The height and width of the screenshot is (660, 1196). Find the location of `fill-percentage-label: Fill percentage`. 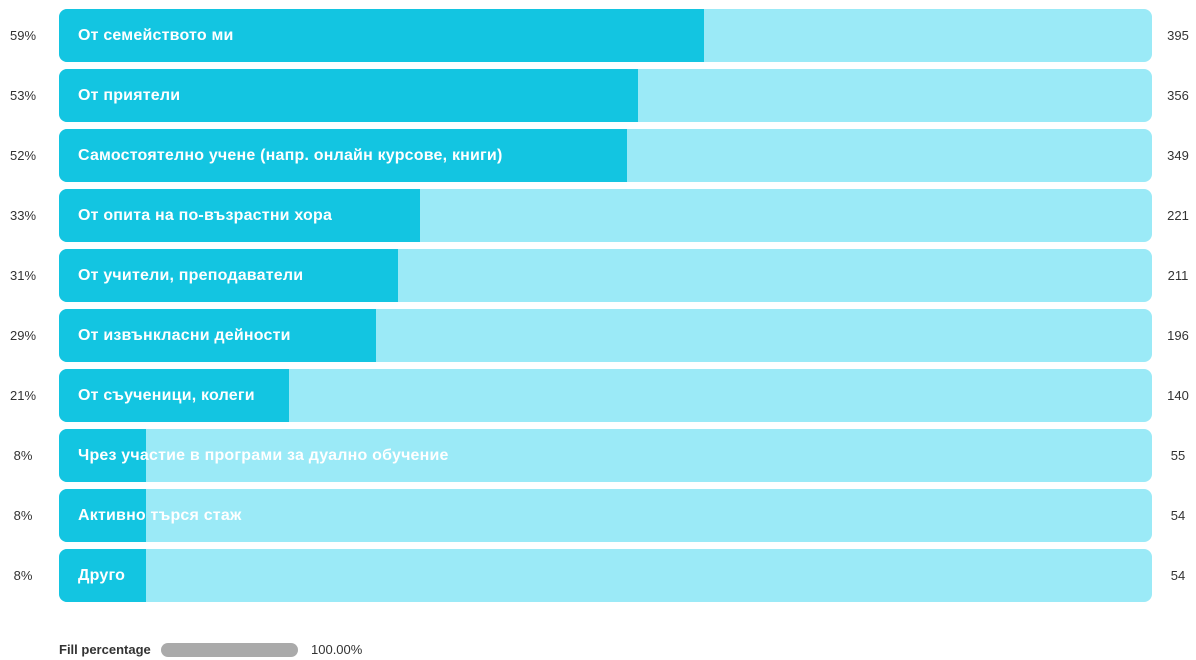

fill-percentage-label: Fill percentage is located at coordinates (105, 649).